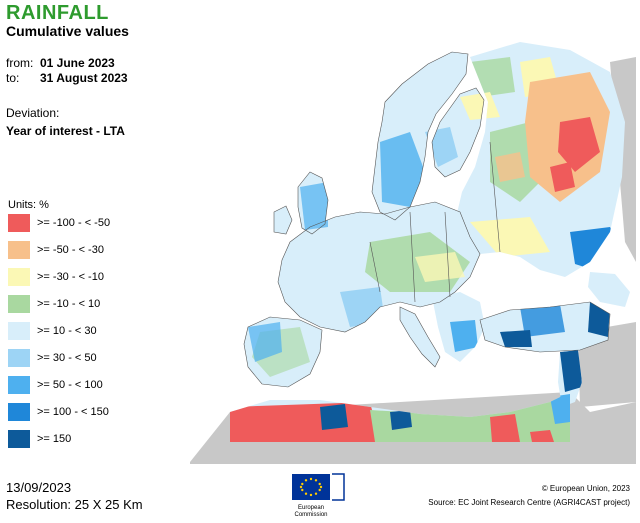  Describe the element at coordinates (67, 31) in the screenshot. I see `map-subtitle: Cumulative values` at that location.